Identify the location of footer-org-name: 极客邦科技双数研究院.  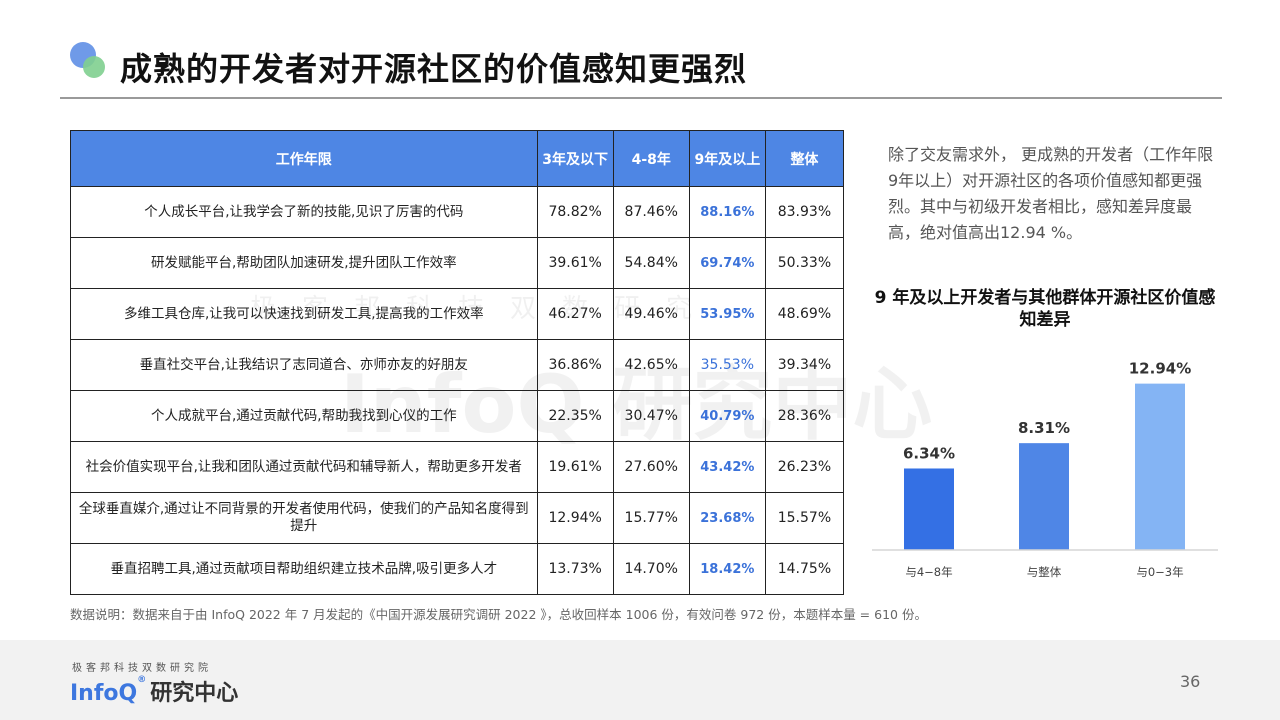
(142, 668).